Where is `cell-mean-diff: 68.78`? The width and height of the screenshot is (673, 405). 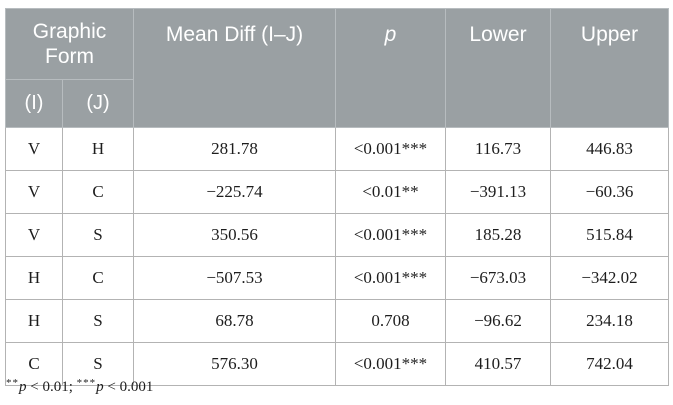
cell-mean-diff: 68.78 is located at coordinates (235, 321).